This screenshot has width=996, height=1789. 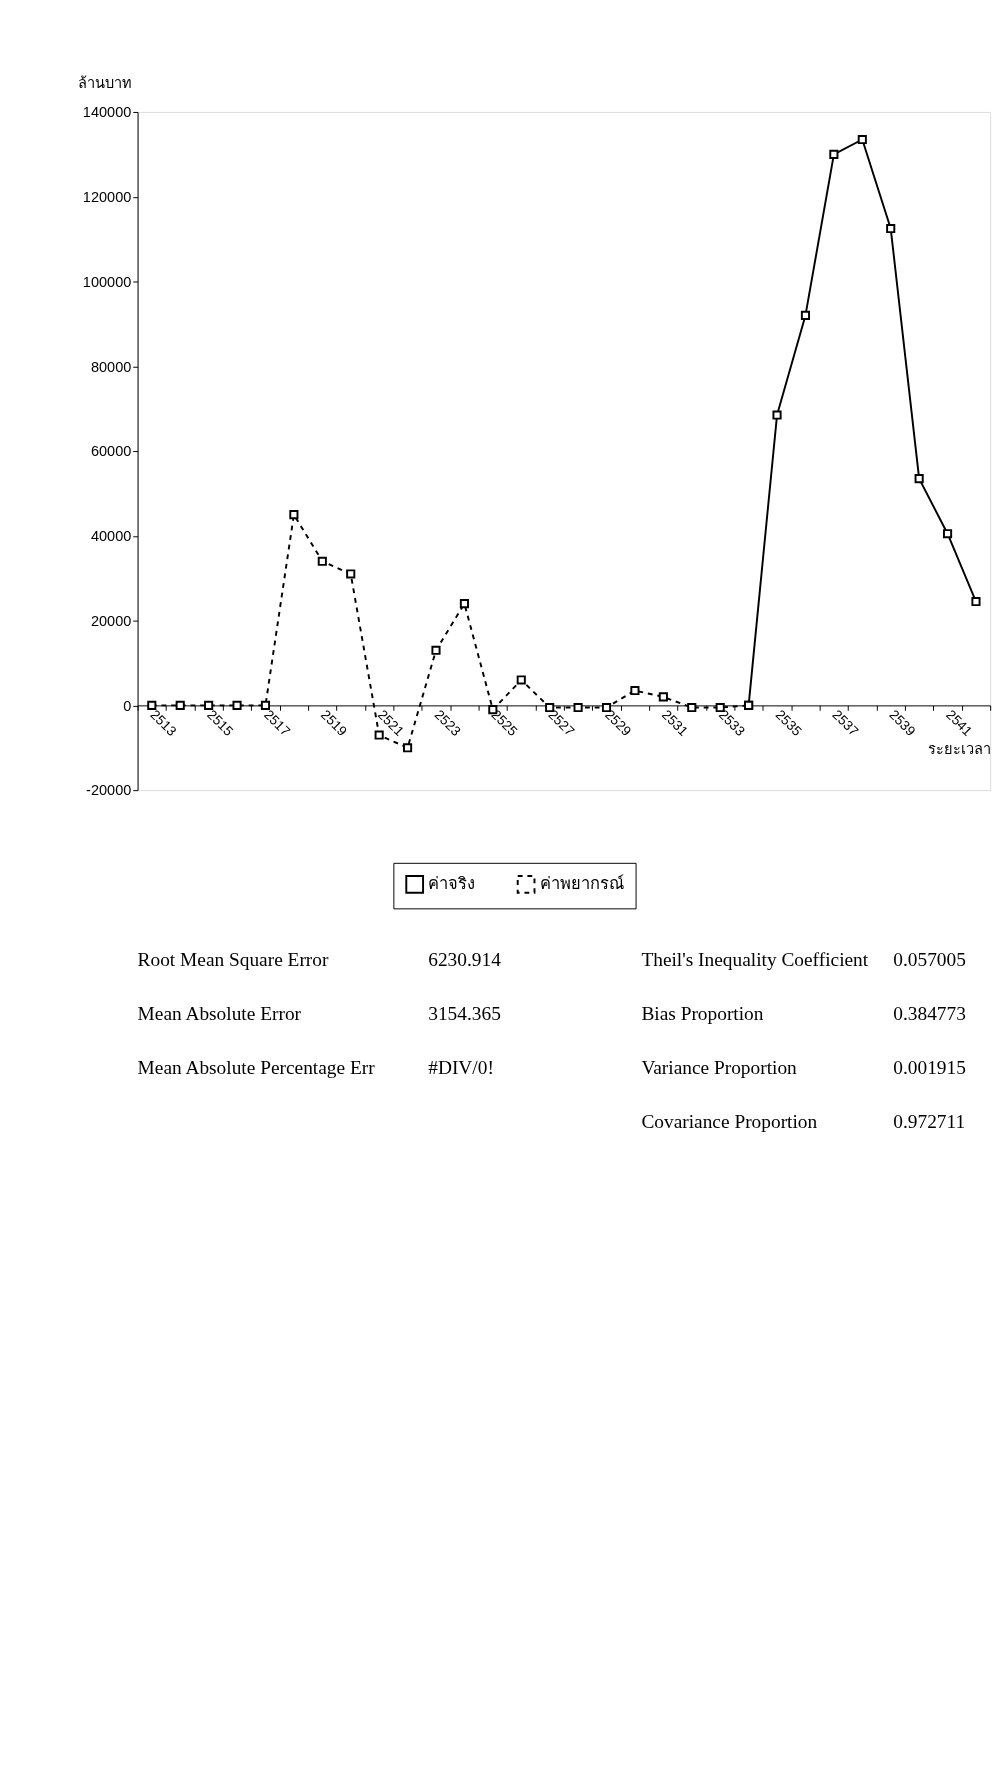 I want to click on text: Mean Absolute Percentage Err, so click(x=256, y=1068).